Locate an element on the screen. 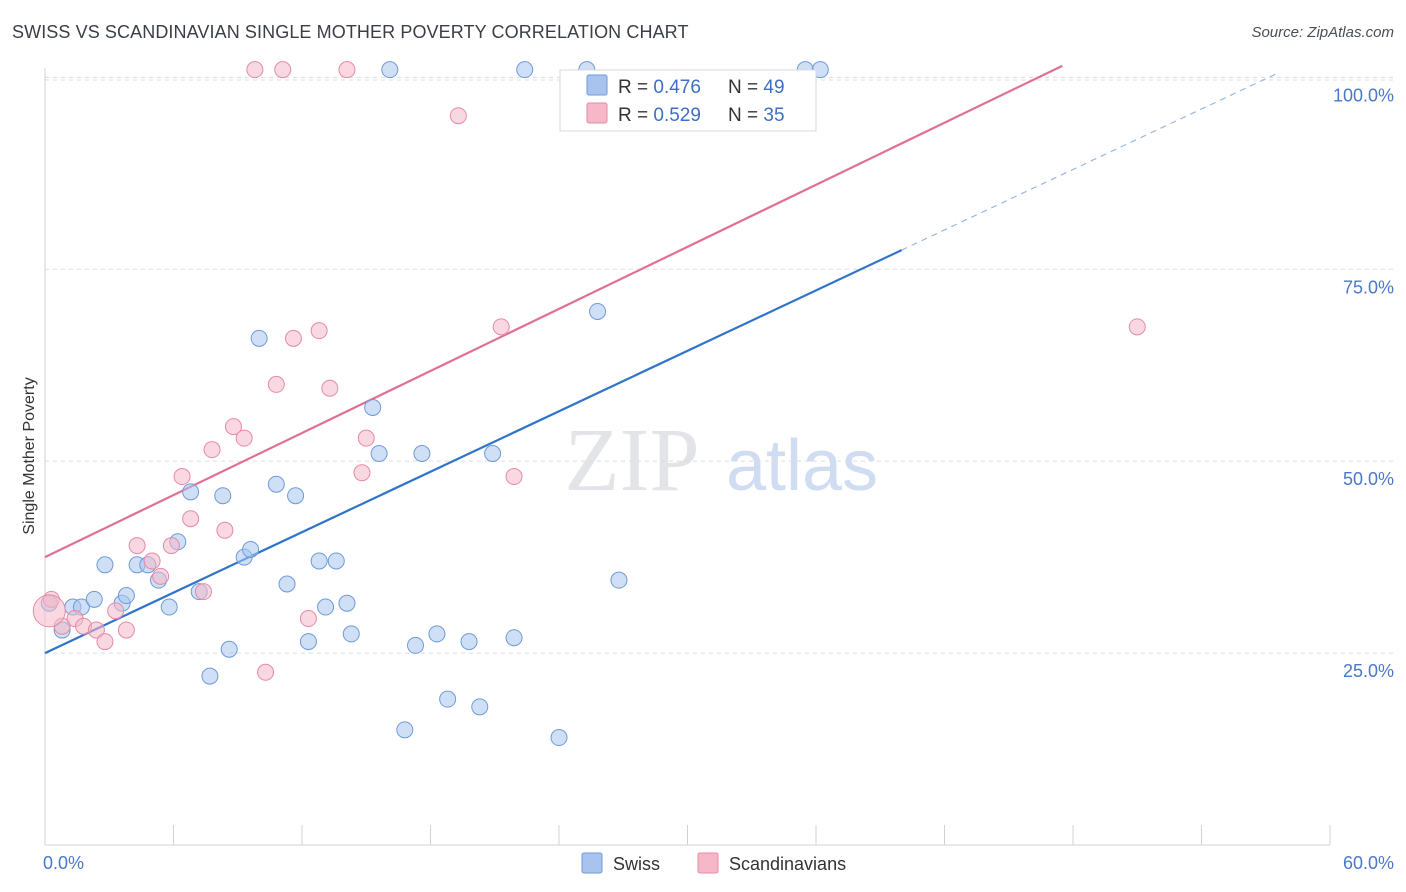 The width and height of the screenshot is (1406, 892). legend-swiss-n: N = 49 is located at coordinates (756, 87).